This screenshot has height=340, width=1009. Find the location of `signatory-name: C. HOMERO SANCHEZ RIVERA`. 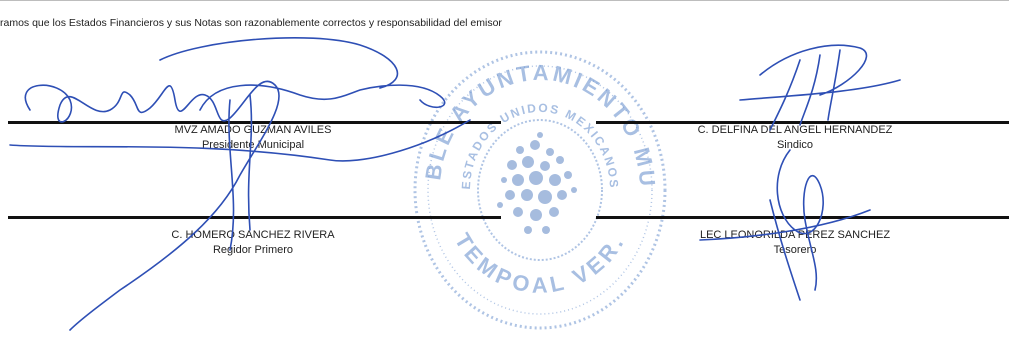

signatory-name: C. HOMERO SANCHEZ RIVERA is located at coordinates (253, 235).